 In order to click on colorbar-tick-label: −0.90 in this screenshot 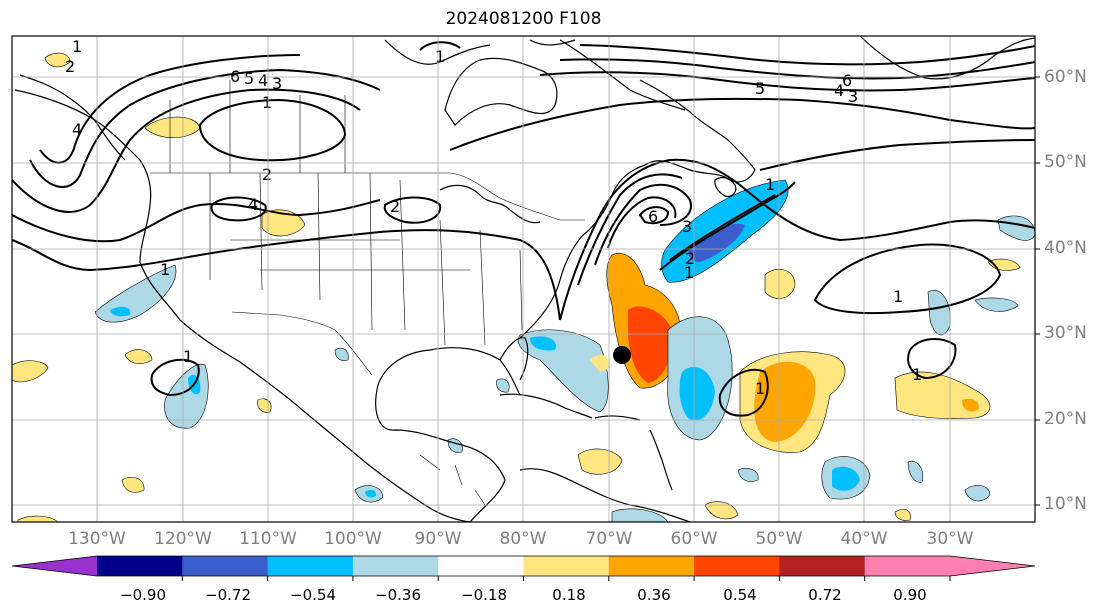, I will do `click(143, 595)`.